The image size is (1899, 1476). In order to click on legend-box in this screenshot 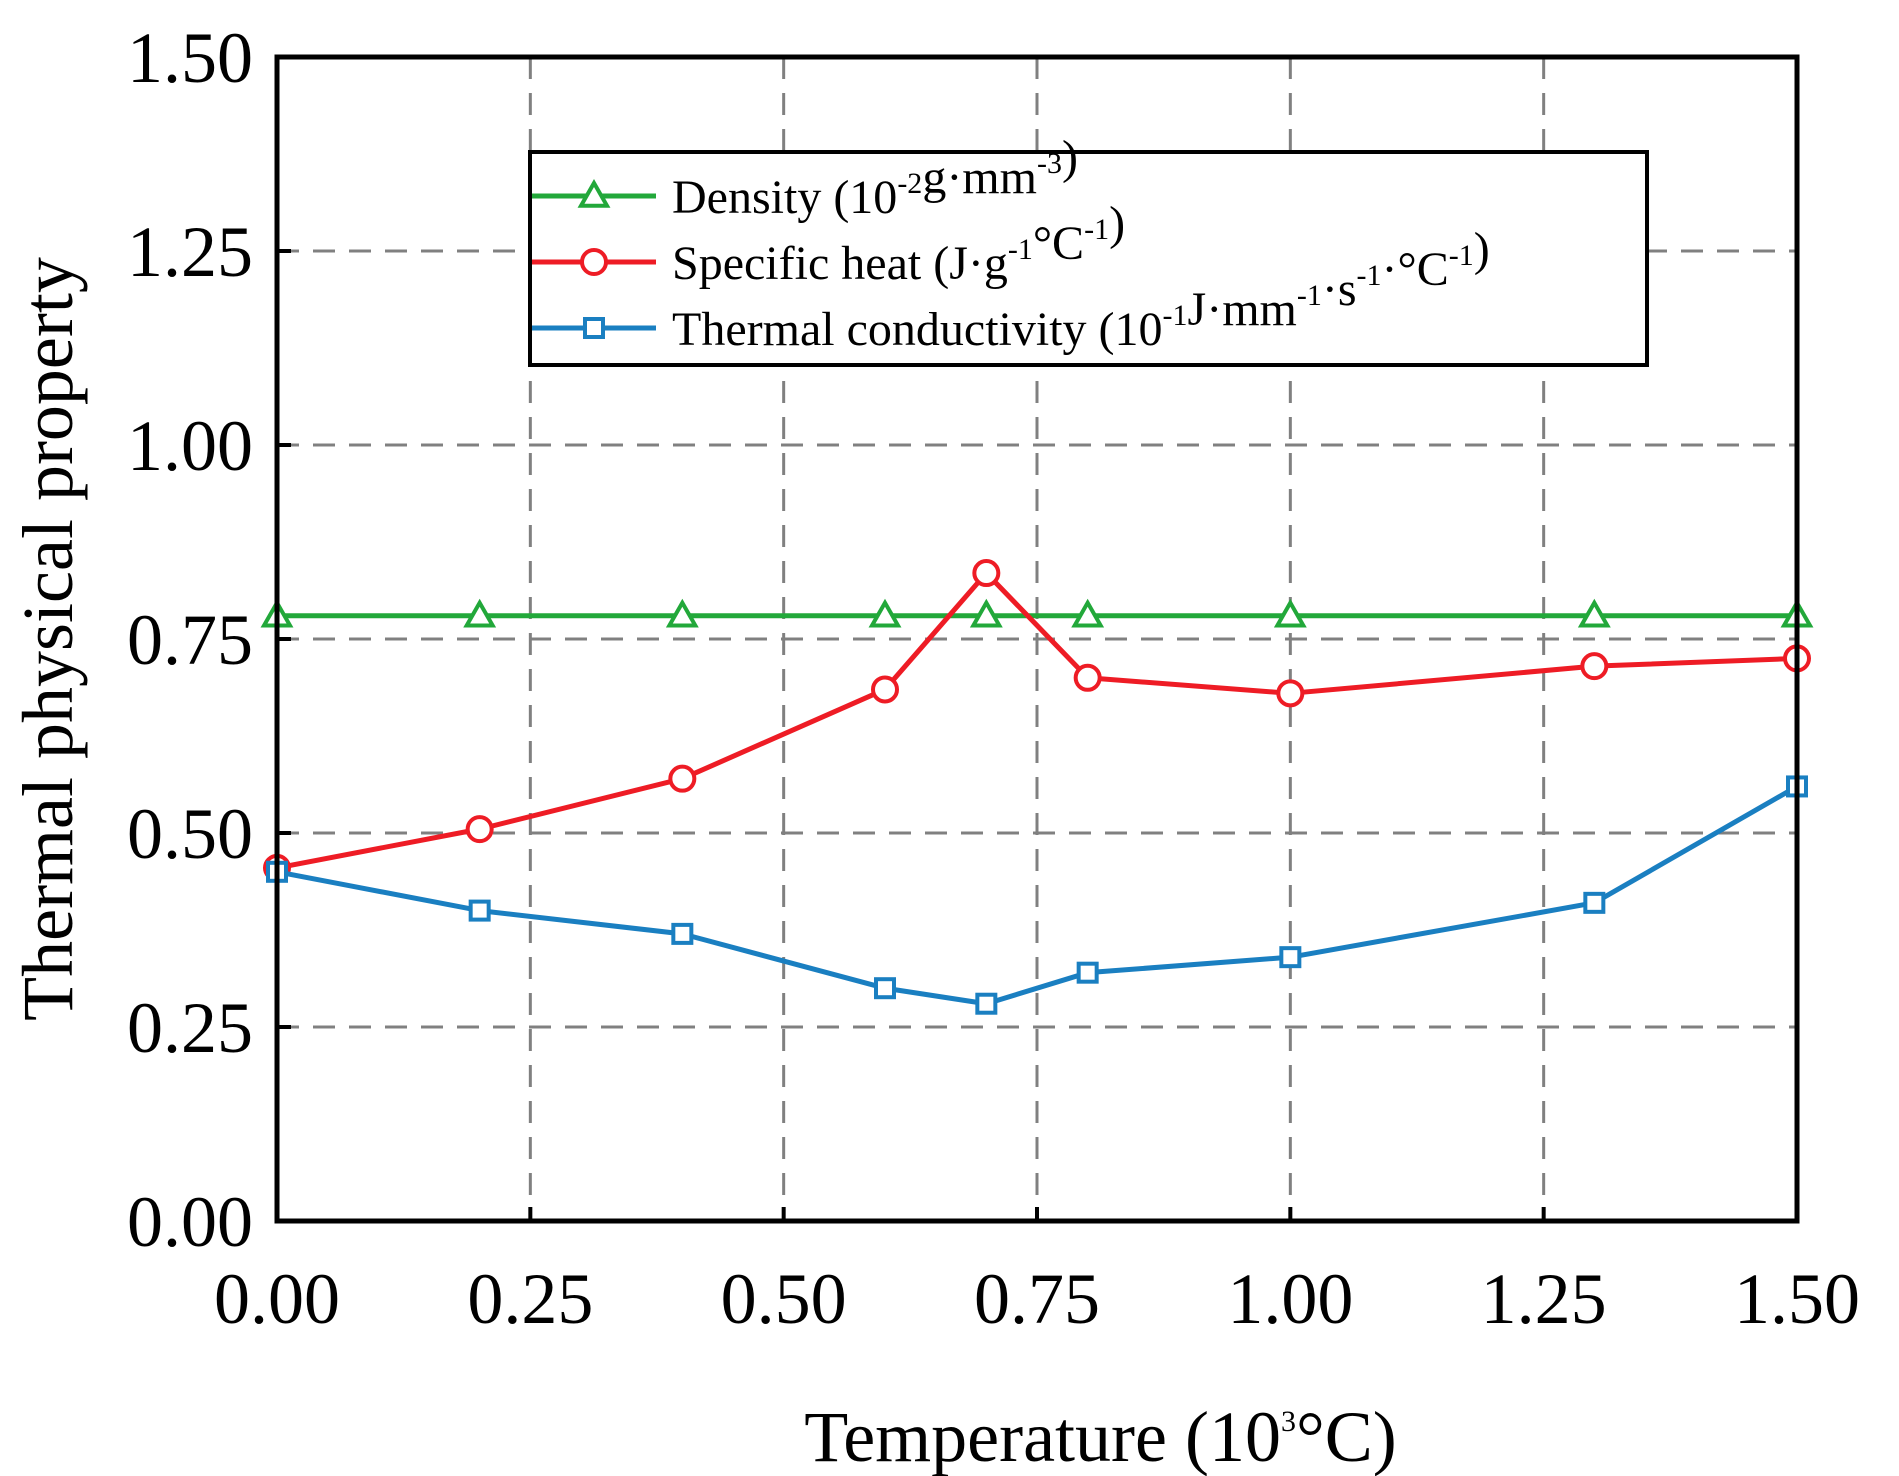, I will do `click(1088, 258)`.